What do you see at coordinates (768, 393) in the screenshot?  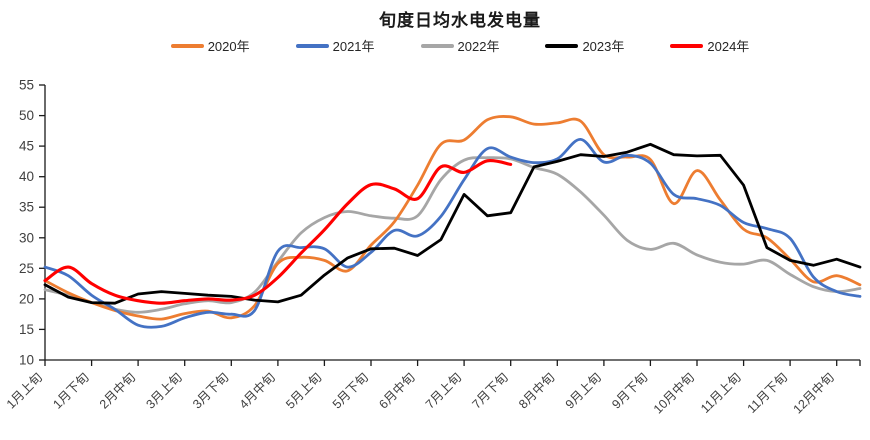 I see `x-tick-label: 11月下旬` at bounding box center [768, 393].